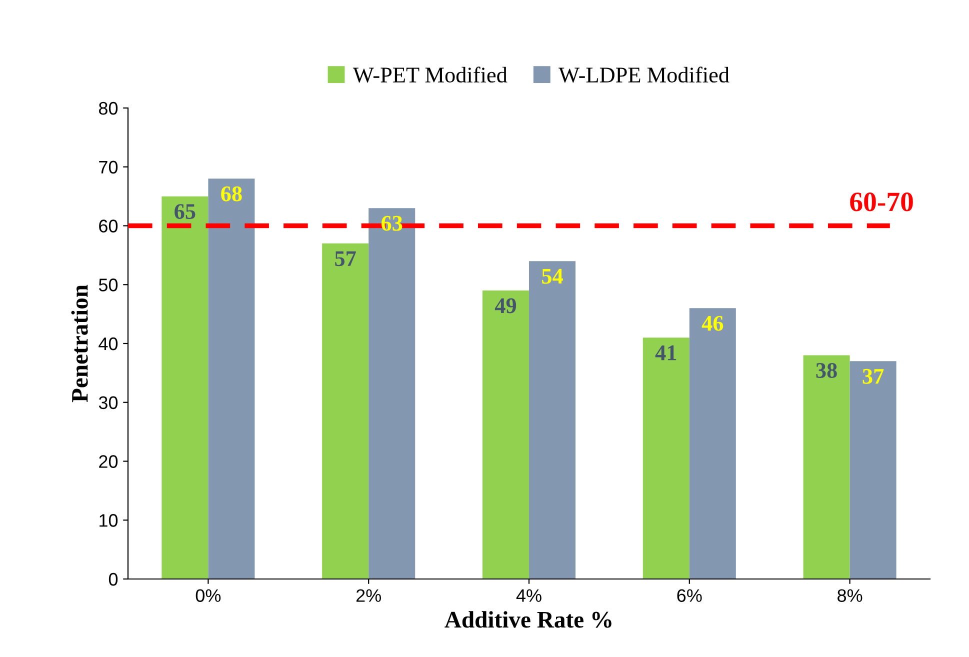 The width and height of the screenshot is (969, 657). Describe the element at coordinates (108, 167) in the screenshot. I see `y-tick-label: 70` at that location.